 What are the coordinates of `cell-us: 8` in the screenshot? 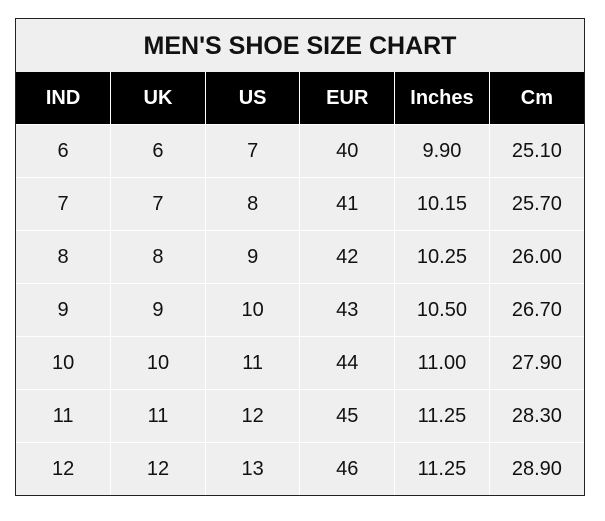 It's located at (252, 204).